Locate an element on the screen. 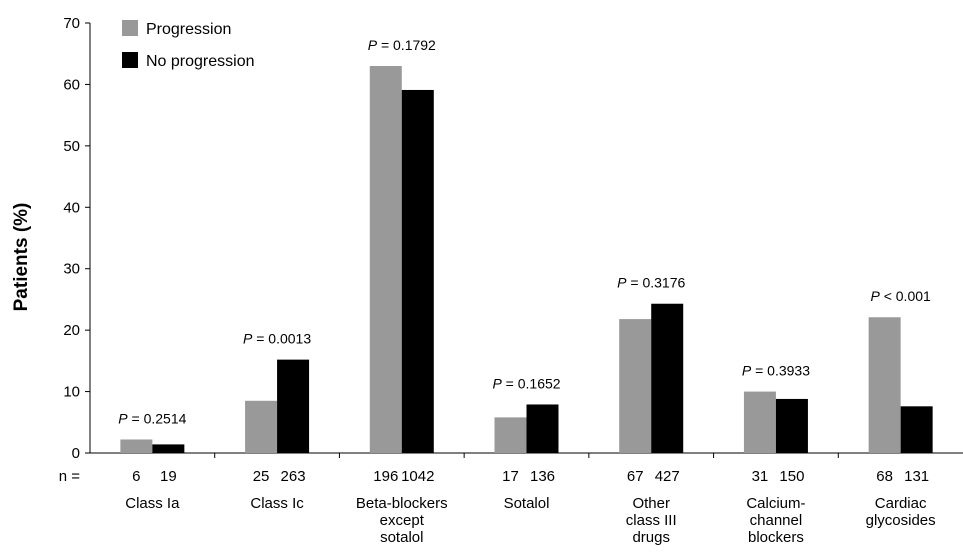 The image size is (963, 556). n-value-no-progression: 131 is located at coordinates (916, 476).